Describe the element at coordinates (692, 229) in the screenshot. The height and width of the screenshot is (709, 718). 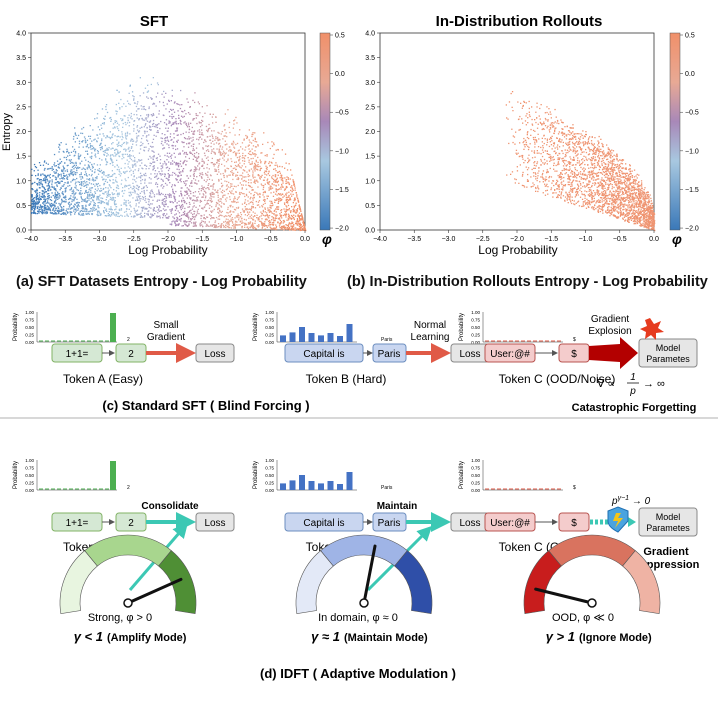
I see `colorbar-tick: −2.0` at that location.